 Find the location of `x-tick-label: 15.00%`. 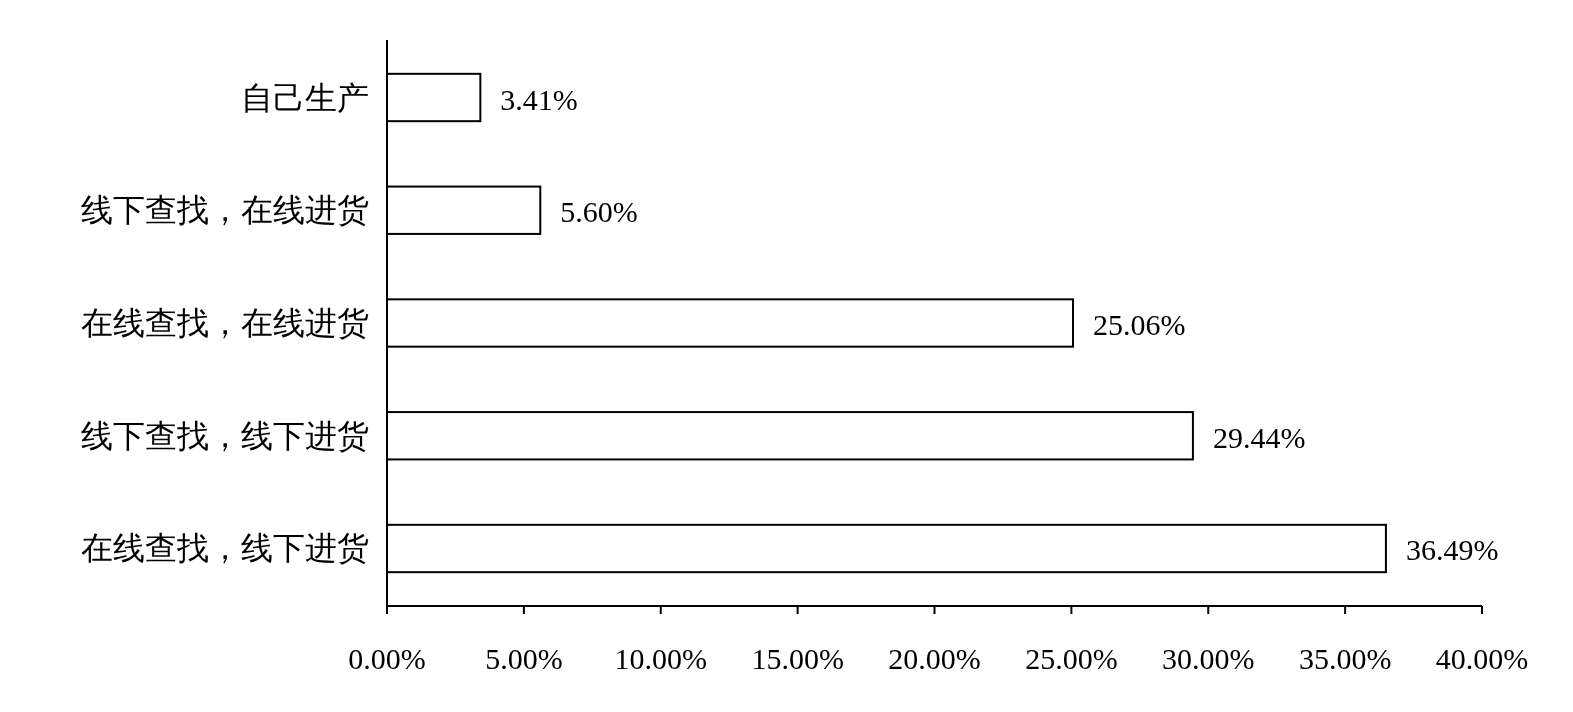

x-tick-label: 15.00% is located at coordinates (797, 658).